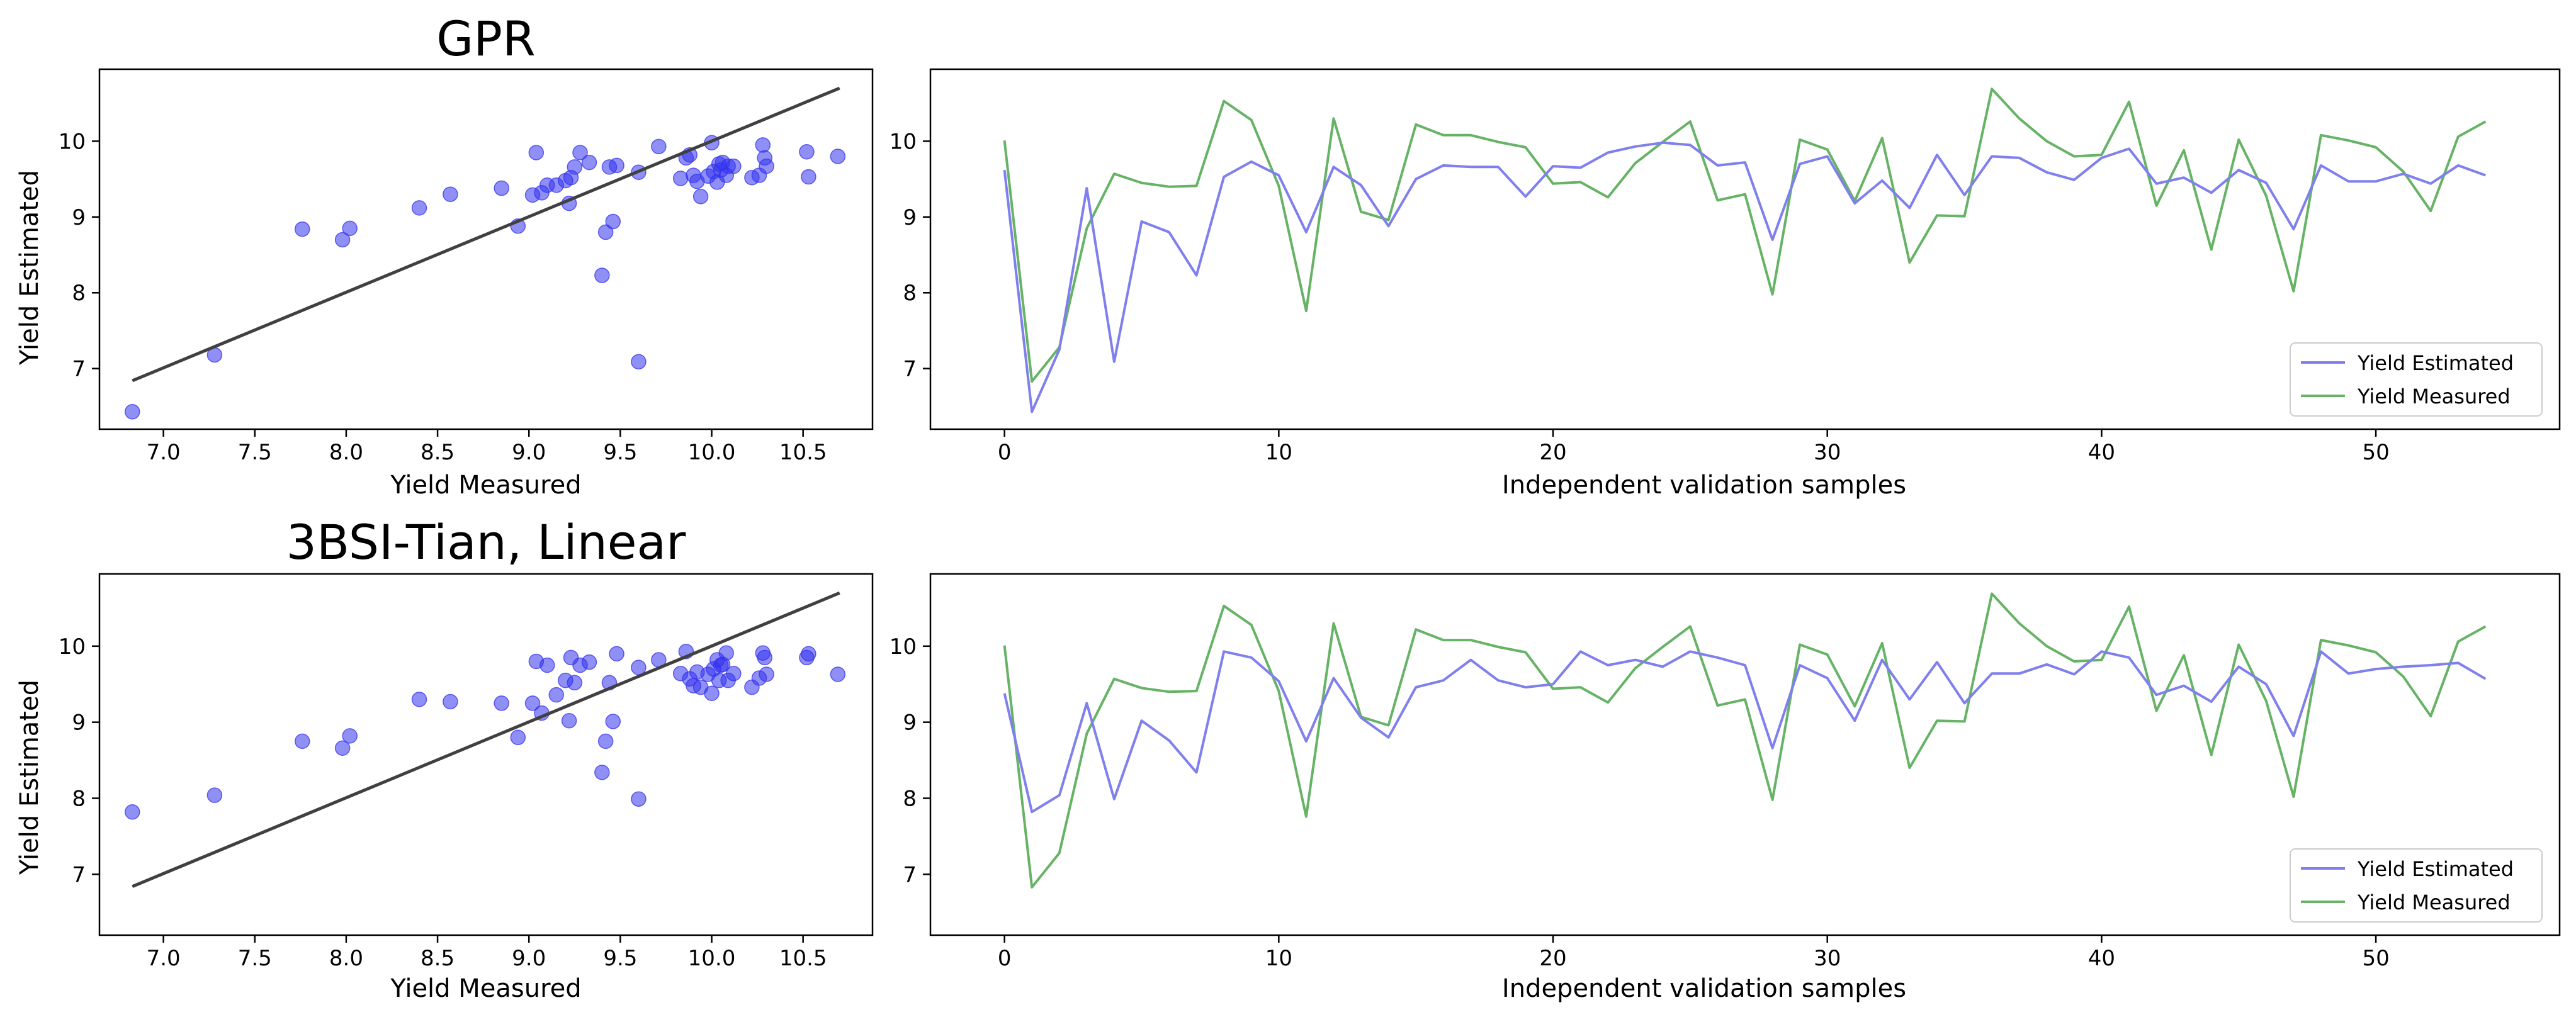 This screenshot has height=1022, width=2576. I want to click on legend-label-yield-estimated: Yield Estimated, so click(2435, 869).